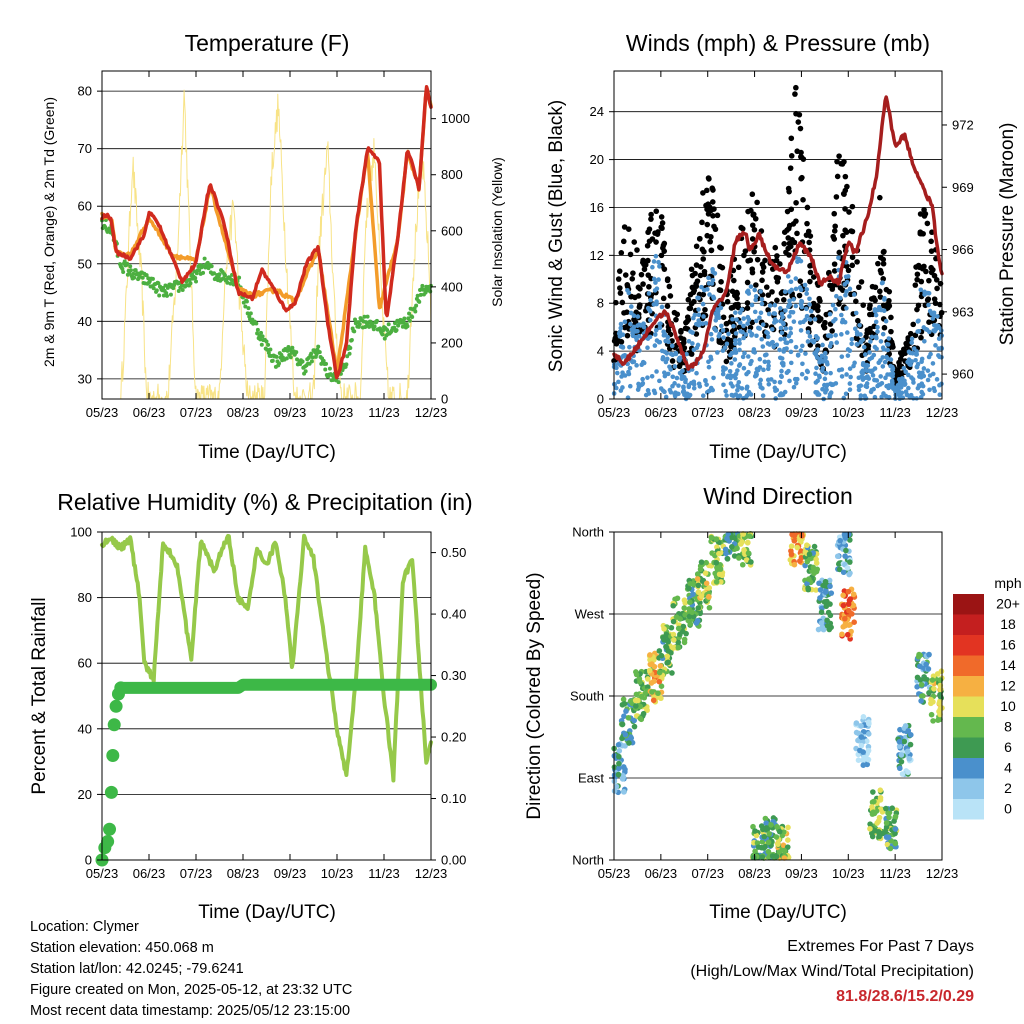  I want to click on y-tick-label: 80, so click(85, 91).